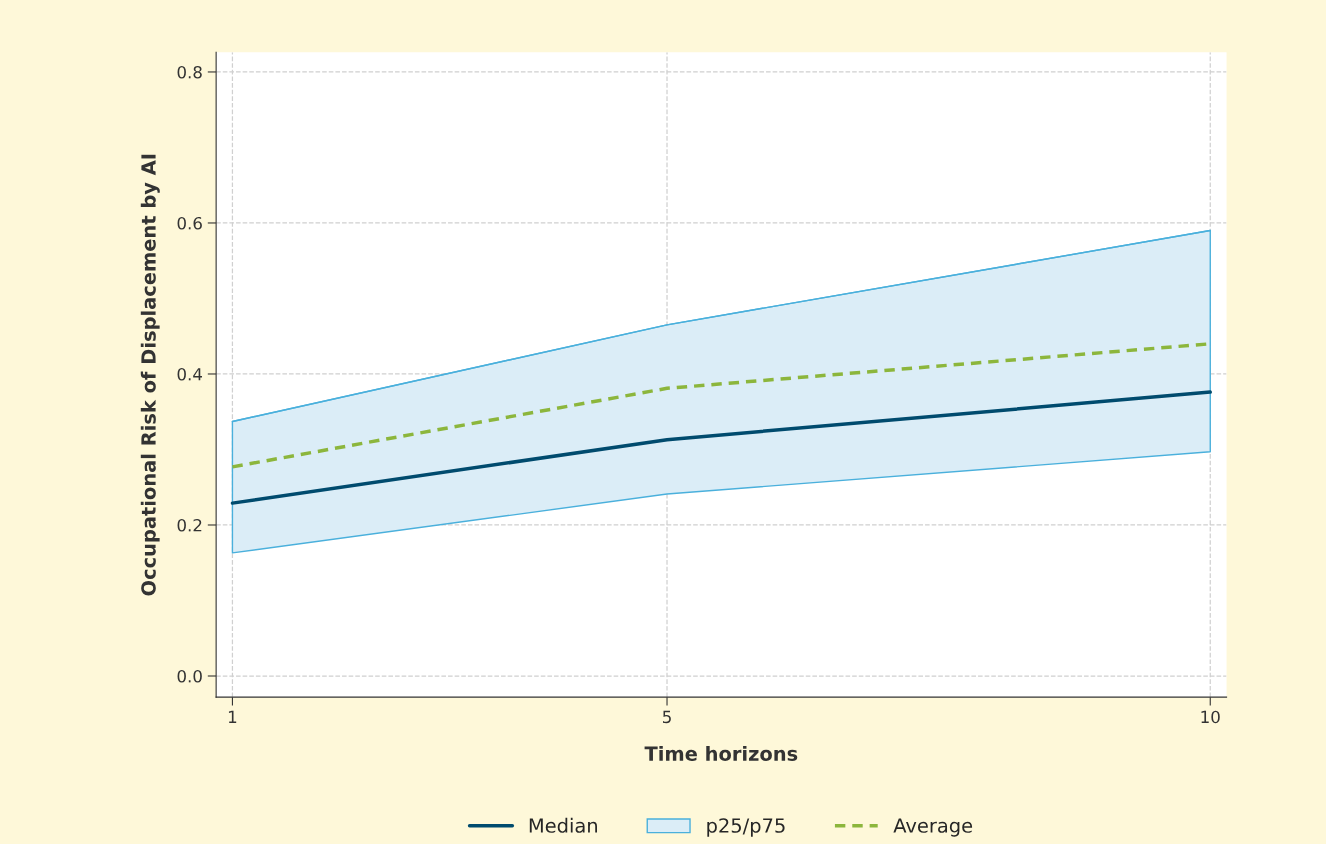 This screenshot has height=844, width=1326. I want to click on x-tick-label: 10, so click(1210, 717).